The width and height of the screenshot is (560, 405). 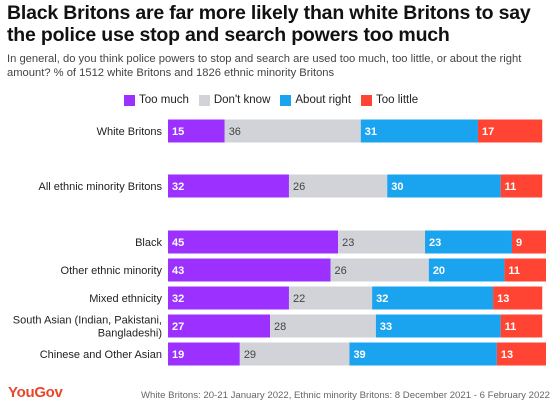 What do you see at coordinates (382, 299) in the screenshot?
I see `data-label-about-right-mixed-ethnicity: 32` at bounding box center [382, 299].